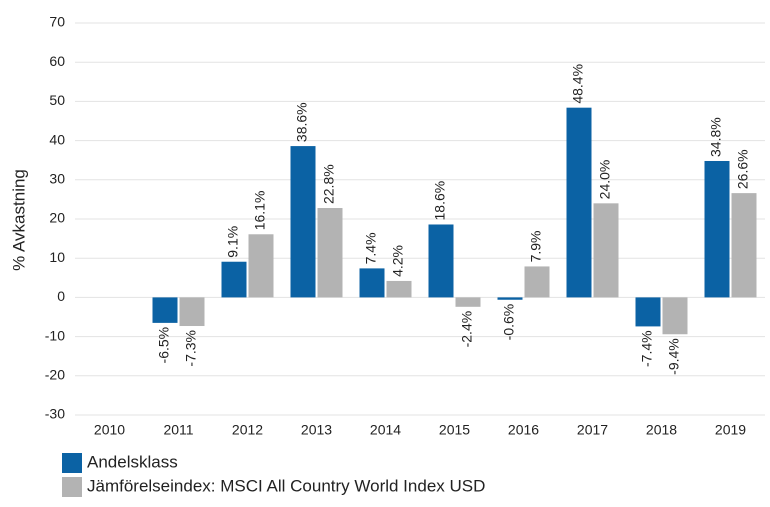 The width and height of the screenshot is (770, 507). What do you see at coordinates (132, 461) in the screenshot?
I see `legend-label: Andelsklass` at bounding box center [132, 461].